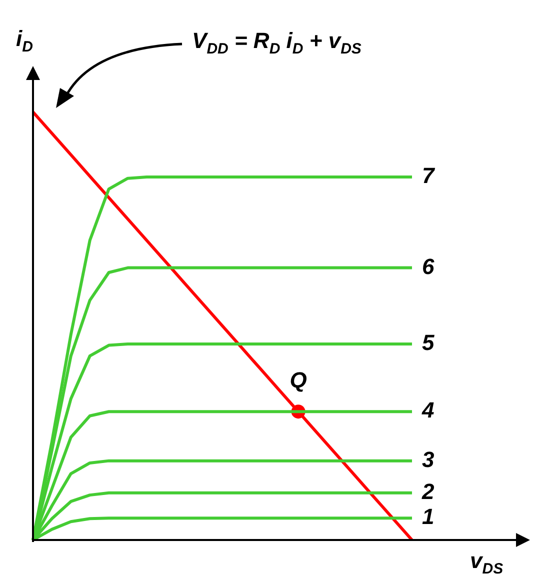  I want to click on x-axis-title: v$_{DS}$, so click(487, 563).